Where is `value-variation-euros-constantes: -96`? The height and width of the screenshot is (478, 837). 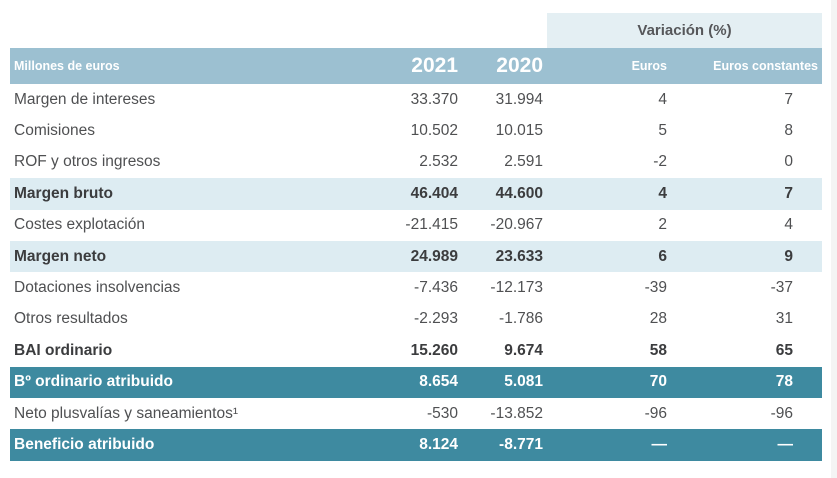 value-variation-euros-constantes: -96 is located at coordinates (781, 413).